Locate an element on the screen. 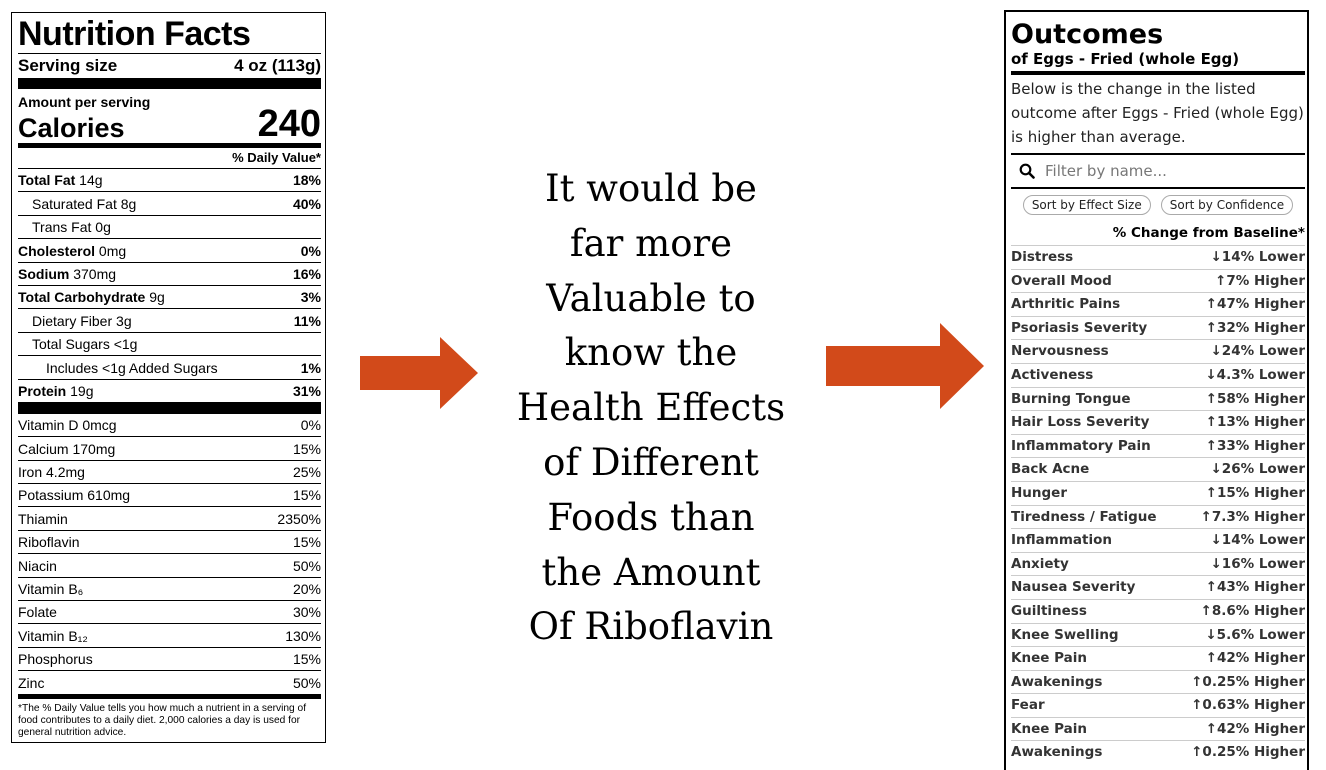 This screenshot has width=1326, height=770. statement-line: Health Effects is located at coordinates (651, 408).